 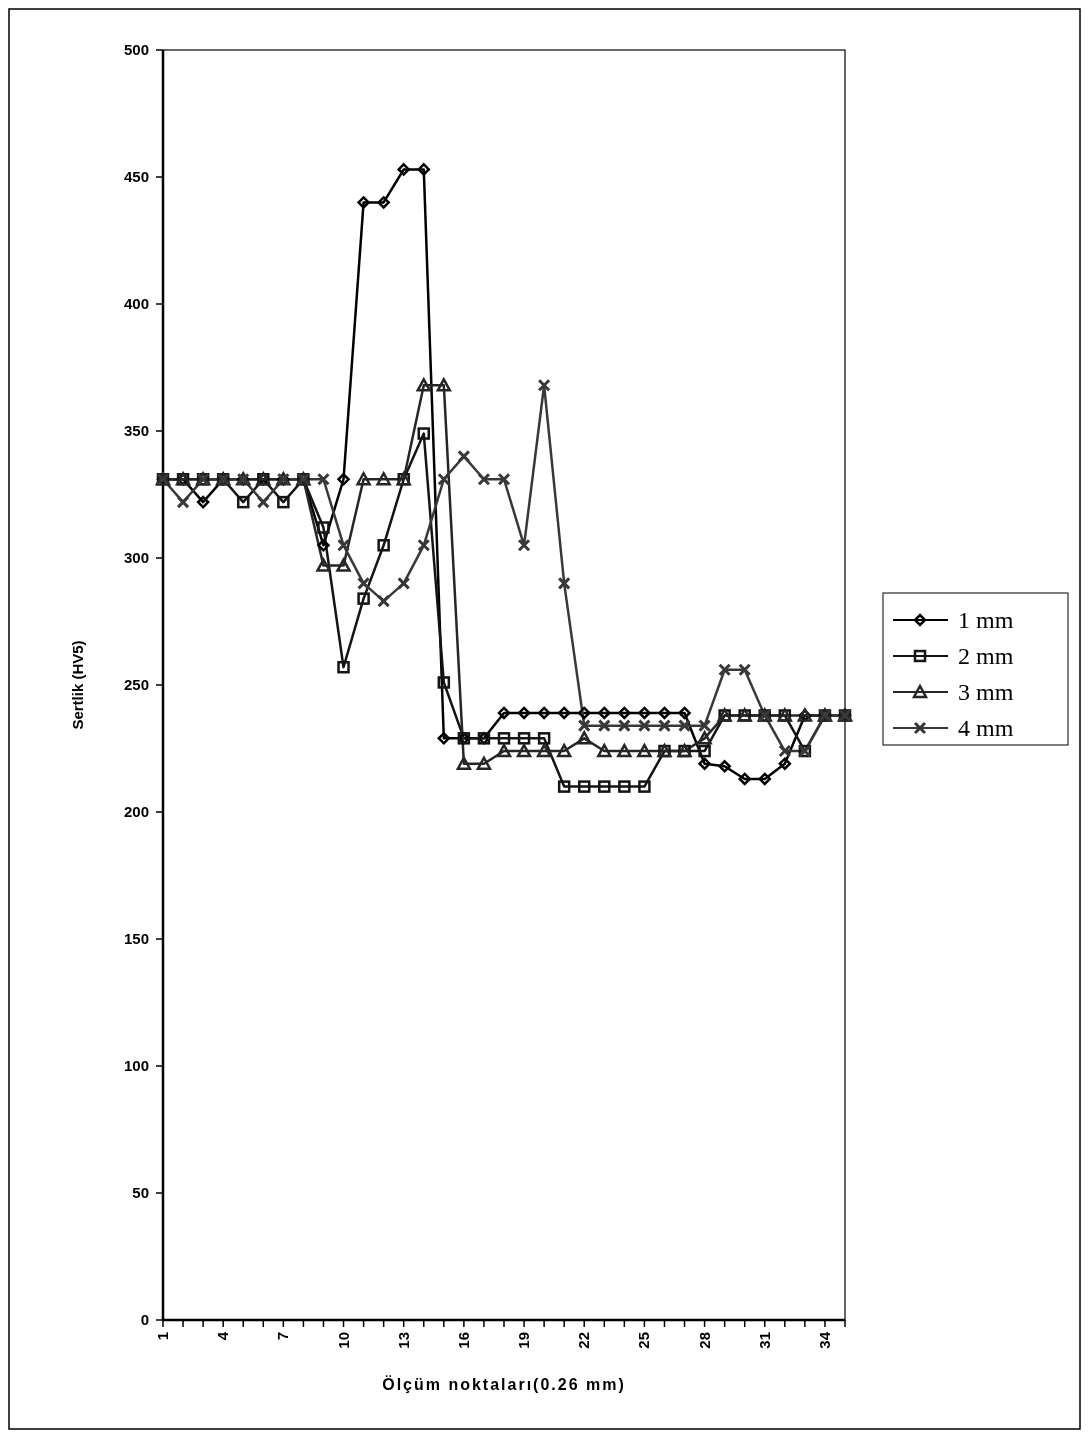 I want to click on x-tick-label: 28, so click(x=704, y=1340).